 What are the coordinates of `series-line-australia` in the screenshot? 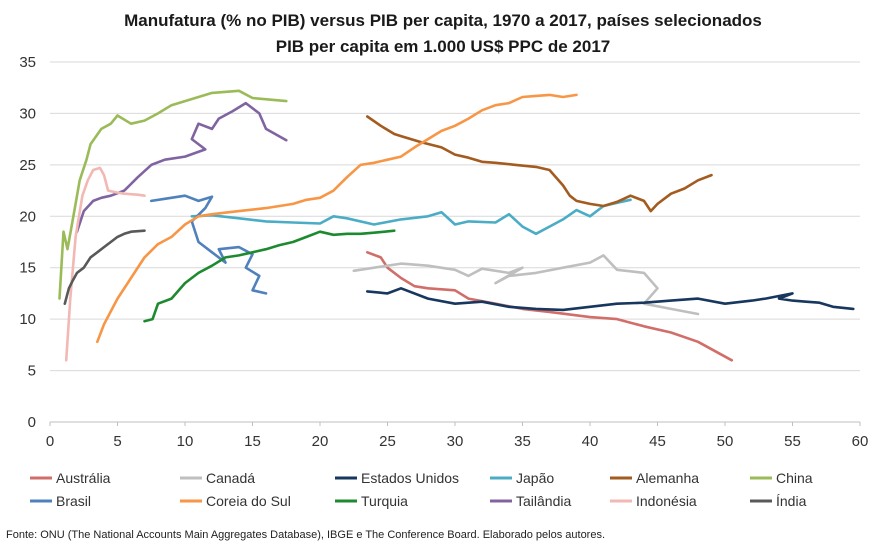 It's located at (550, 306).